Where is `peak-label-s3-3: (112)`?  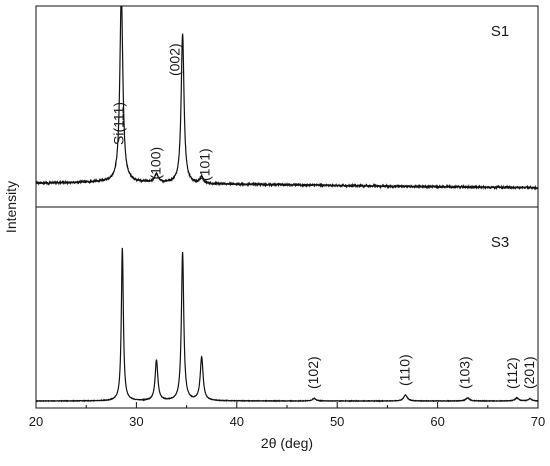
peak-label-s3-3: (112) is located at coordinates (512, 373).